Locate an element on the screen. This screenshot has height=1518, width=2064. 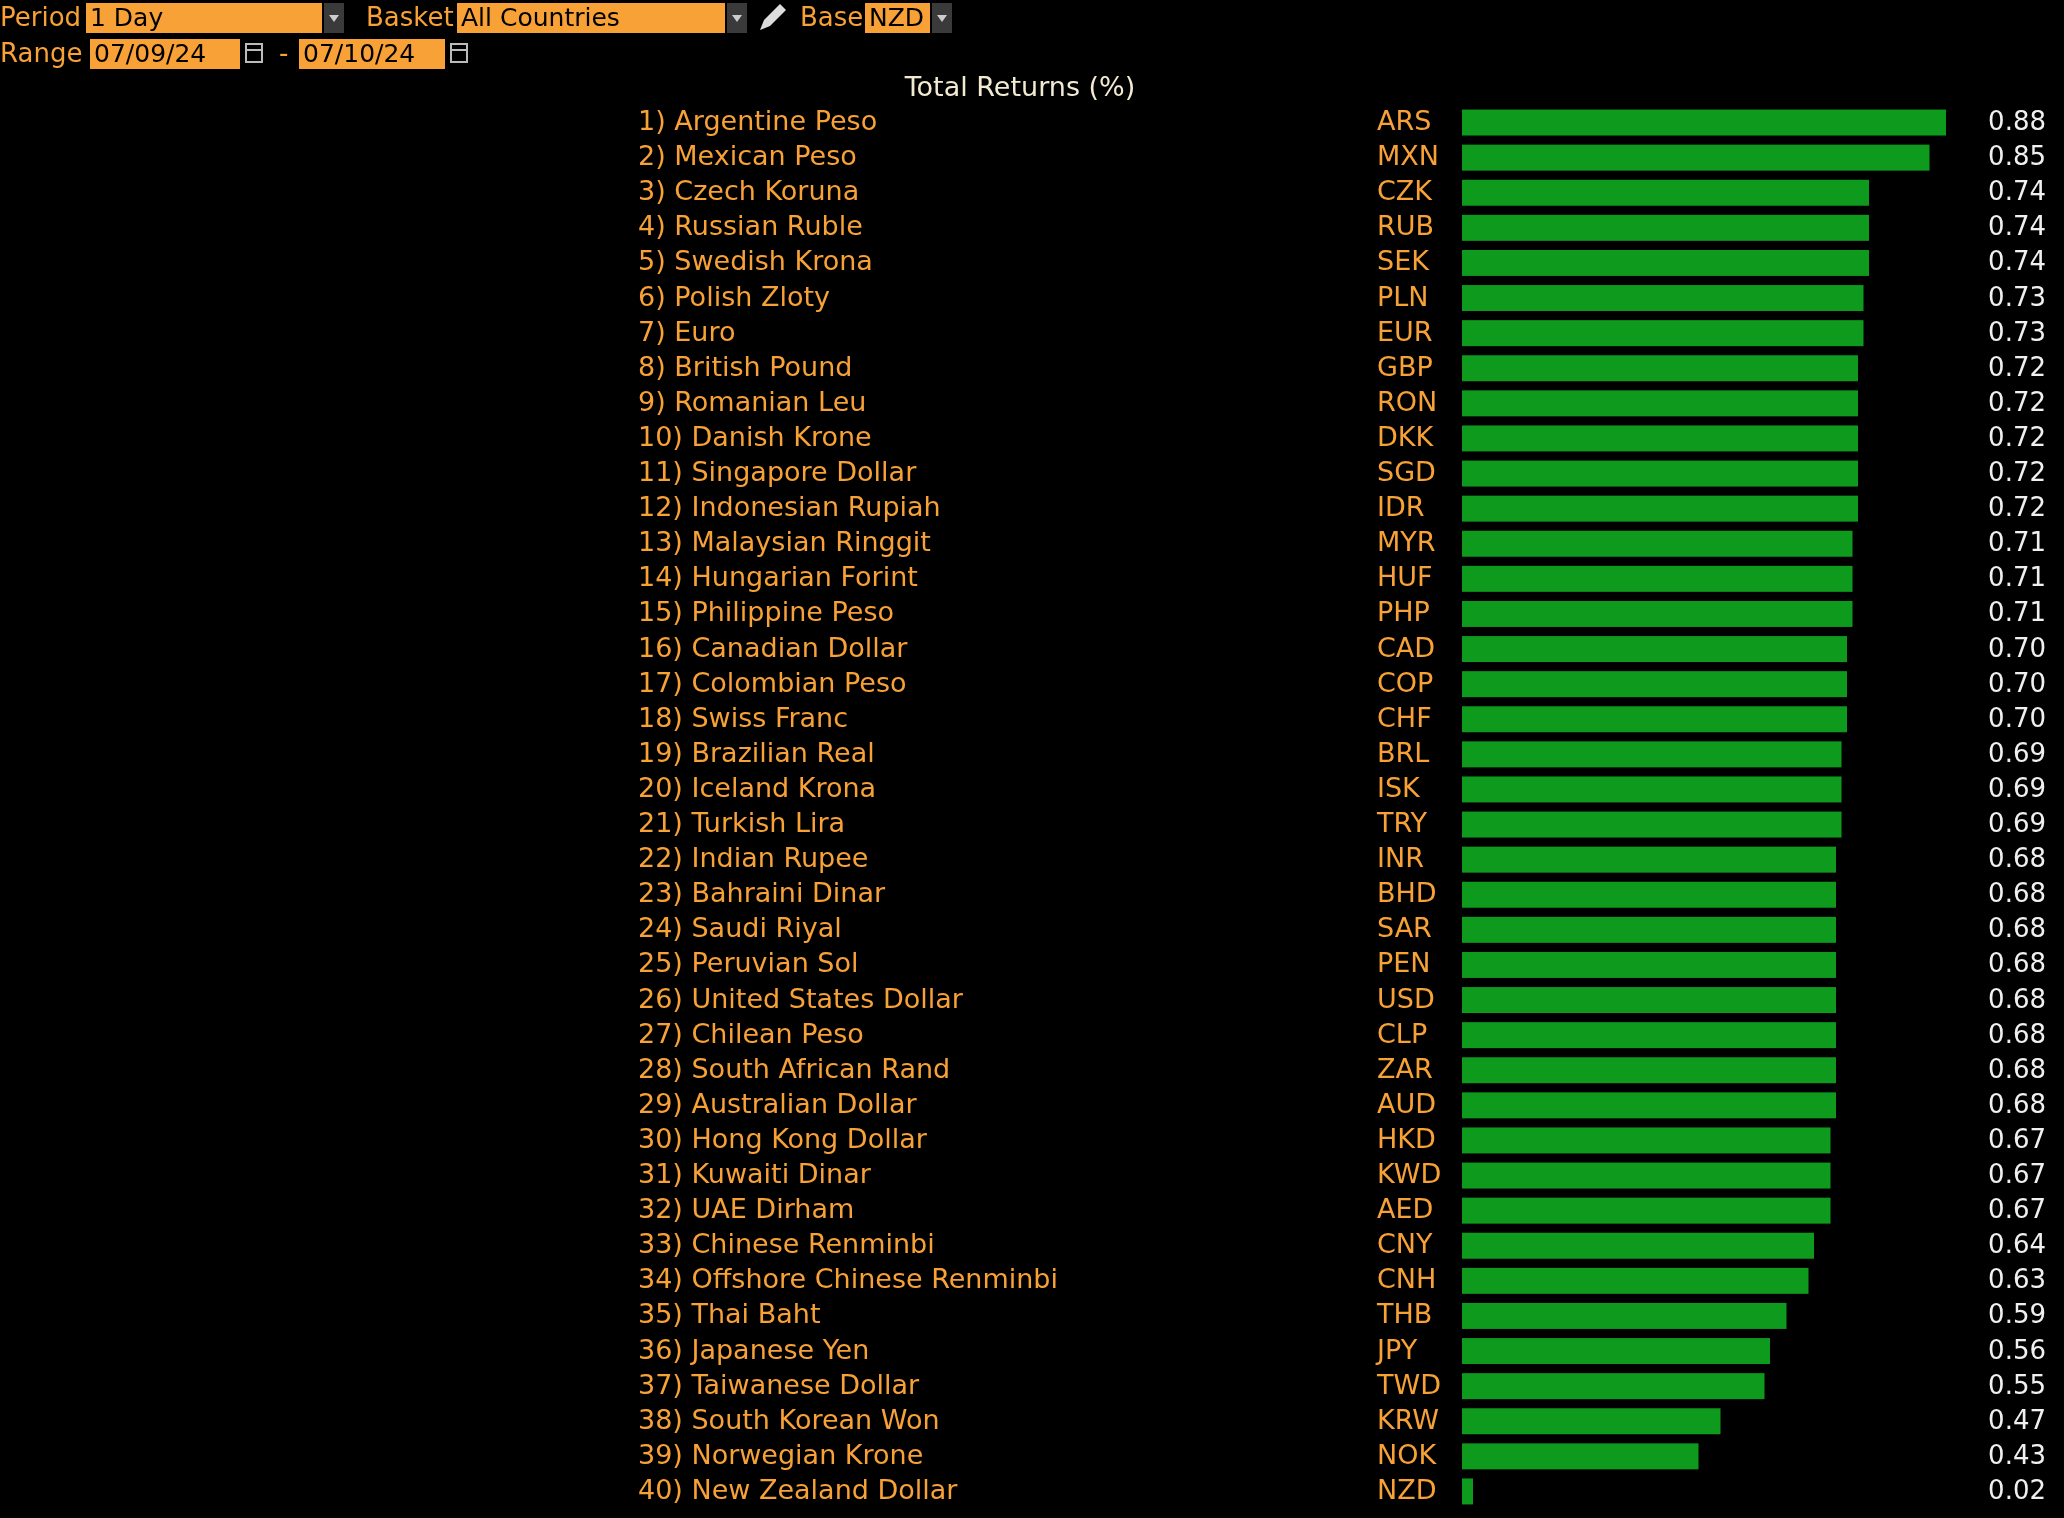
y-tick-label: 13) Malaysian Ringgit is located at coordinates (784, 542).